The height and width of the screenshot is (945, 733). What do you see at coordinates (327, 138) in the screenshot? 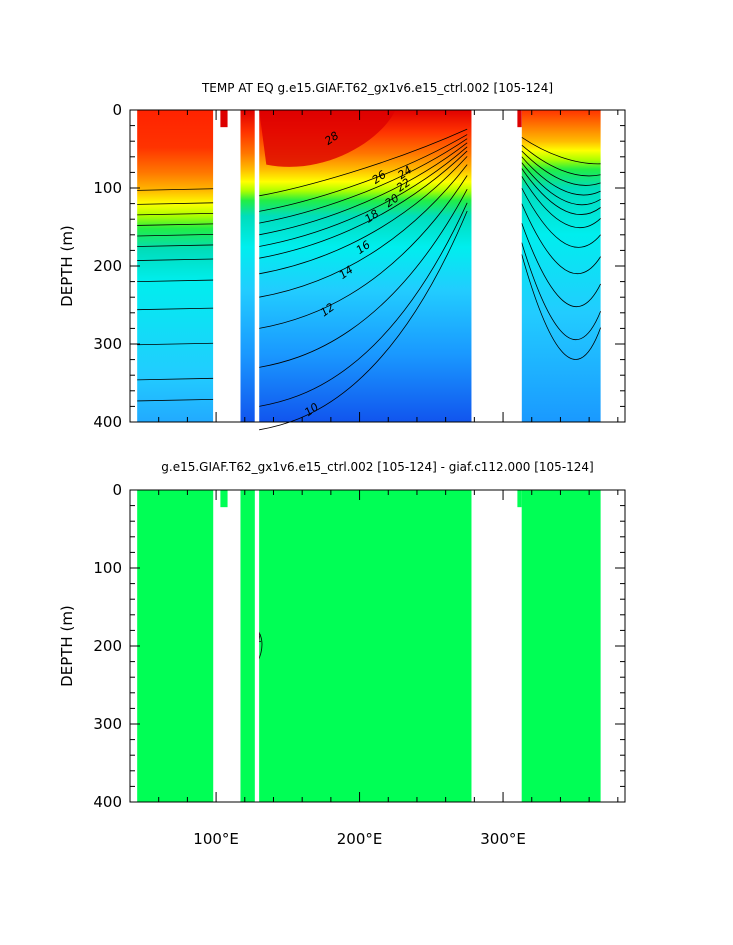
I see `warm-pool` at bounding box center [327, 138].